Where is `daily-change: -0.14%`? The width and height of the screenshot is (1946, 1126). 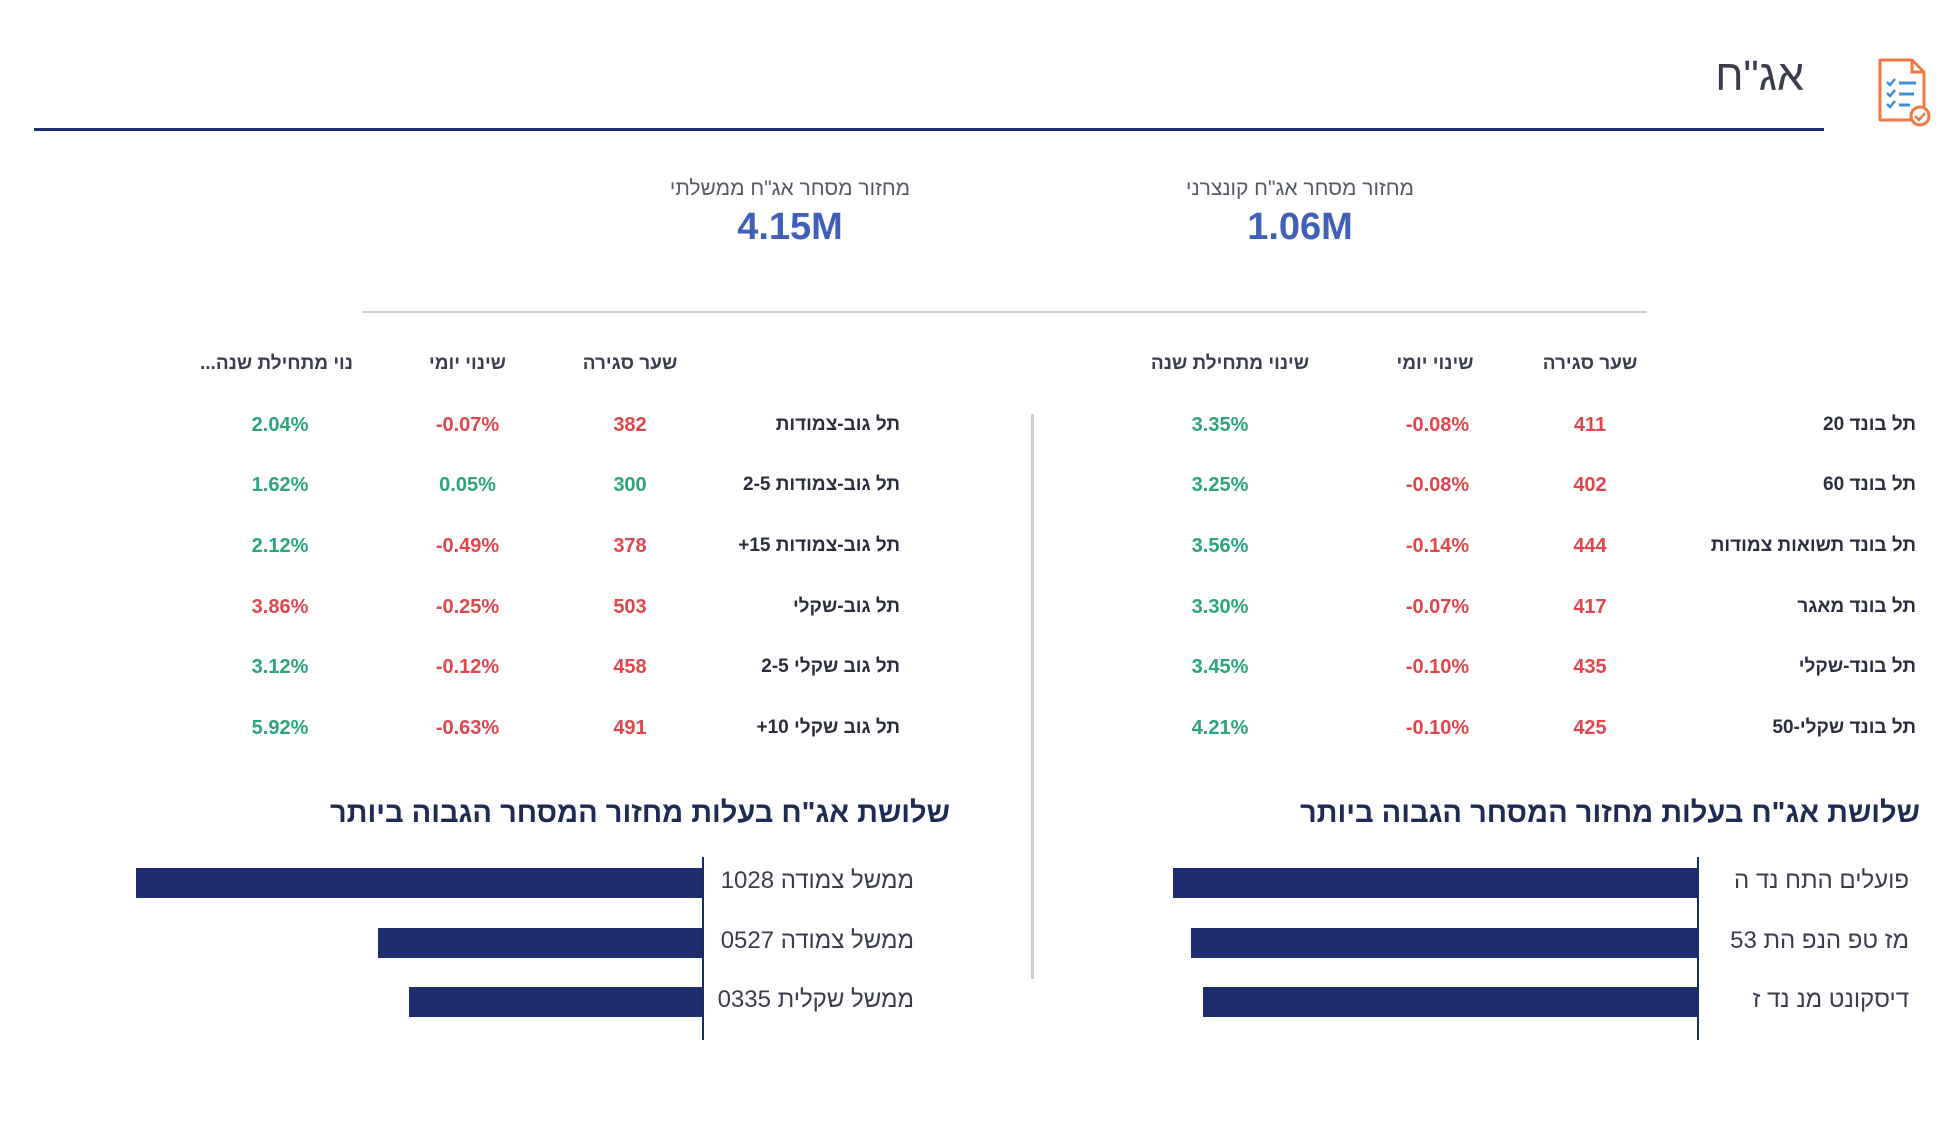 daily-change: -0.14% is located at coordinates (1437, 546).